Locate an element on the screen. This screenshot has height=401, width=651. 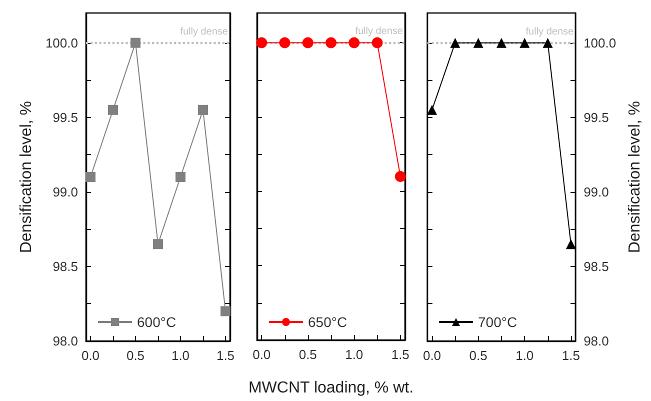
y2-axis-title: Densification level, % is located at coordinates (635, 177).